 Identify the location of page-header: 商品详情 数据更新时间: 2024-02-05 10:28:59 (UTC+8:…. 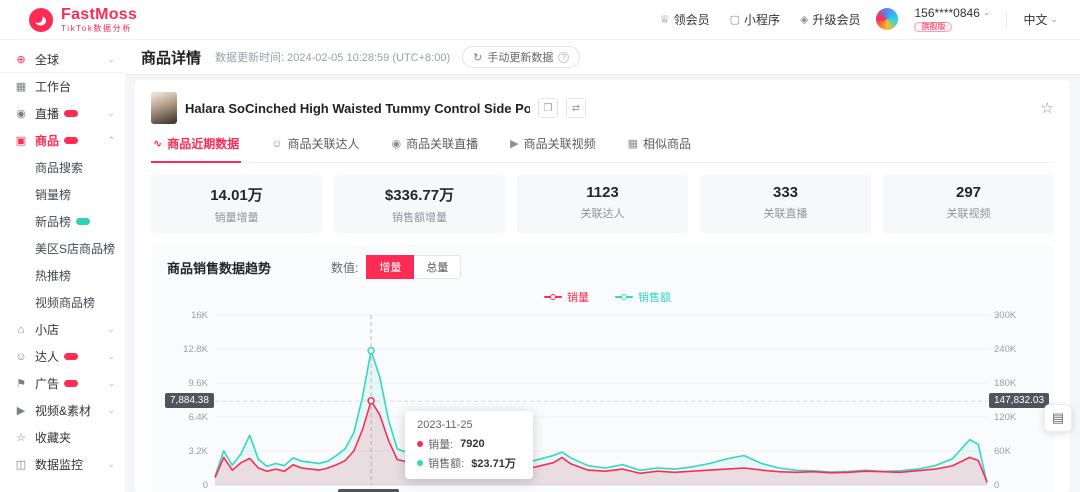
(602, 57).